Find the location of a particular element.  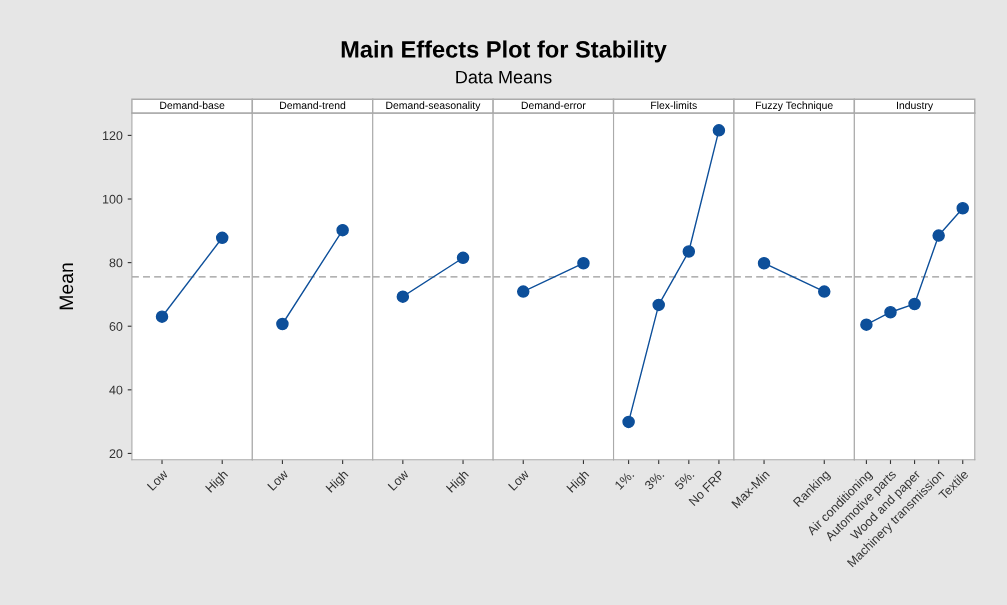

x-tick-label: 5%. is located at coordinates (684, 480).